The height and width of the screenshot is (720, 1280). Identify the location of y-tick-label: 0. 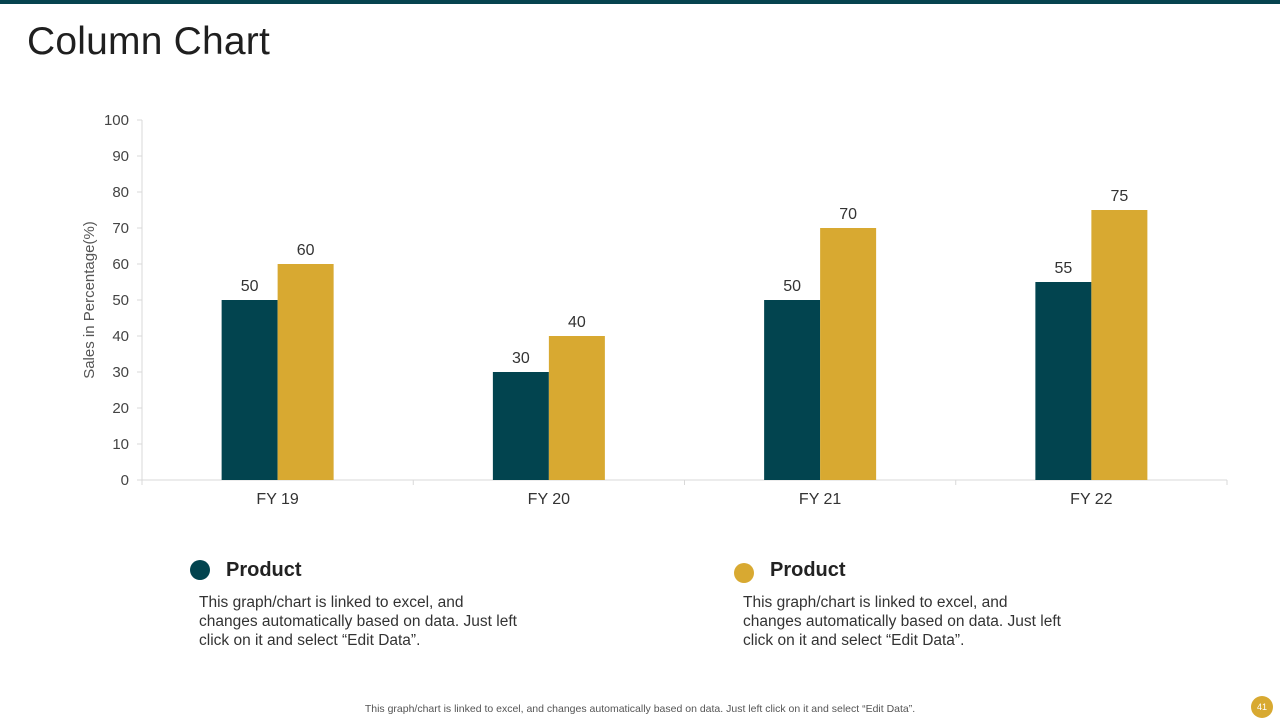
(125, 480).